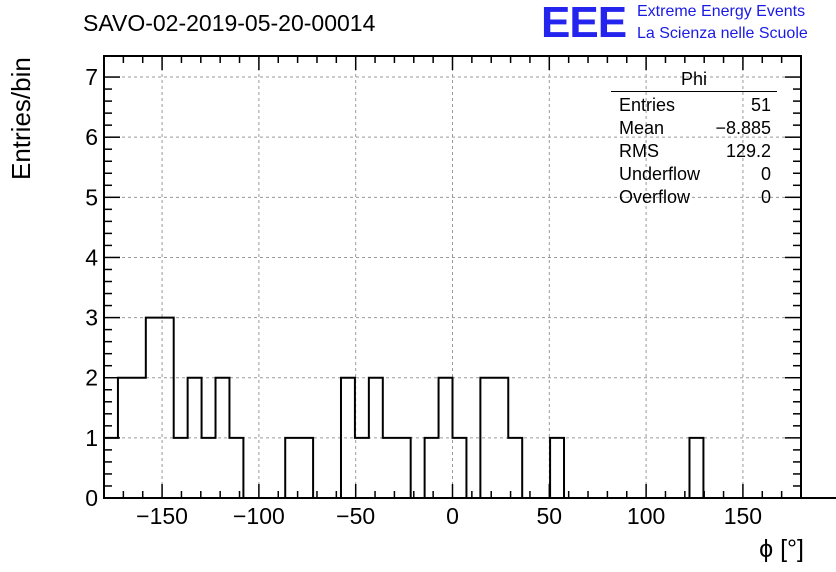  I want to click on y-tick-label: 0, so click(91, 498).